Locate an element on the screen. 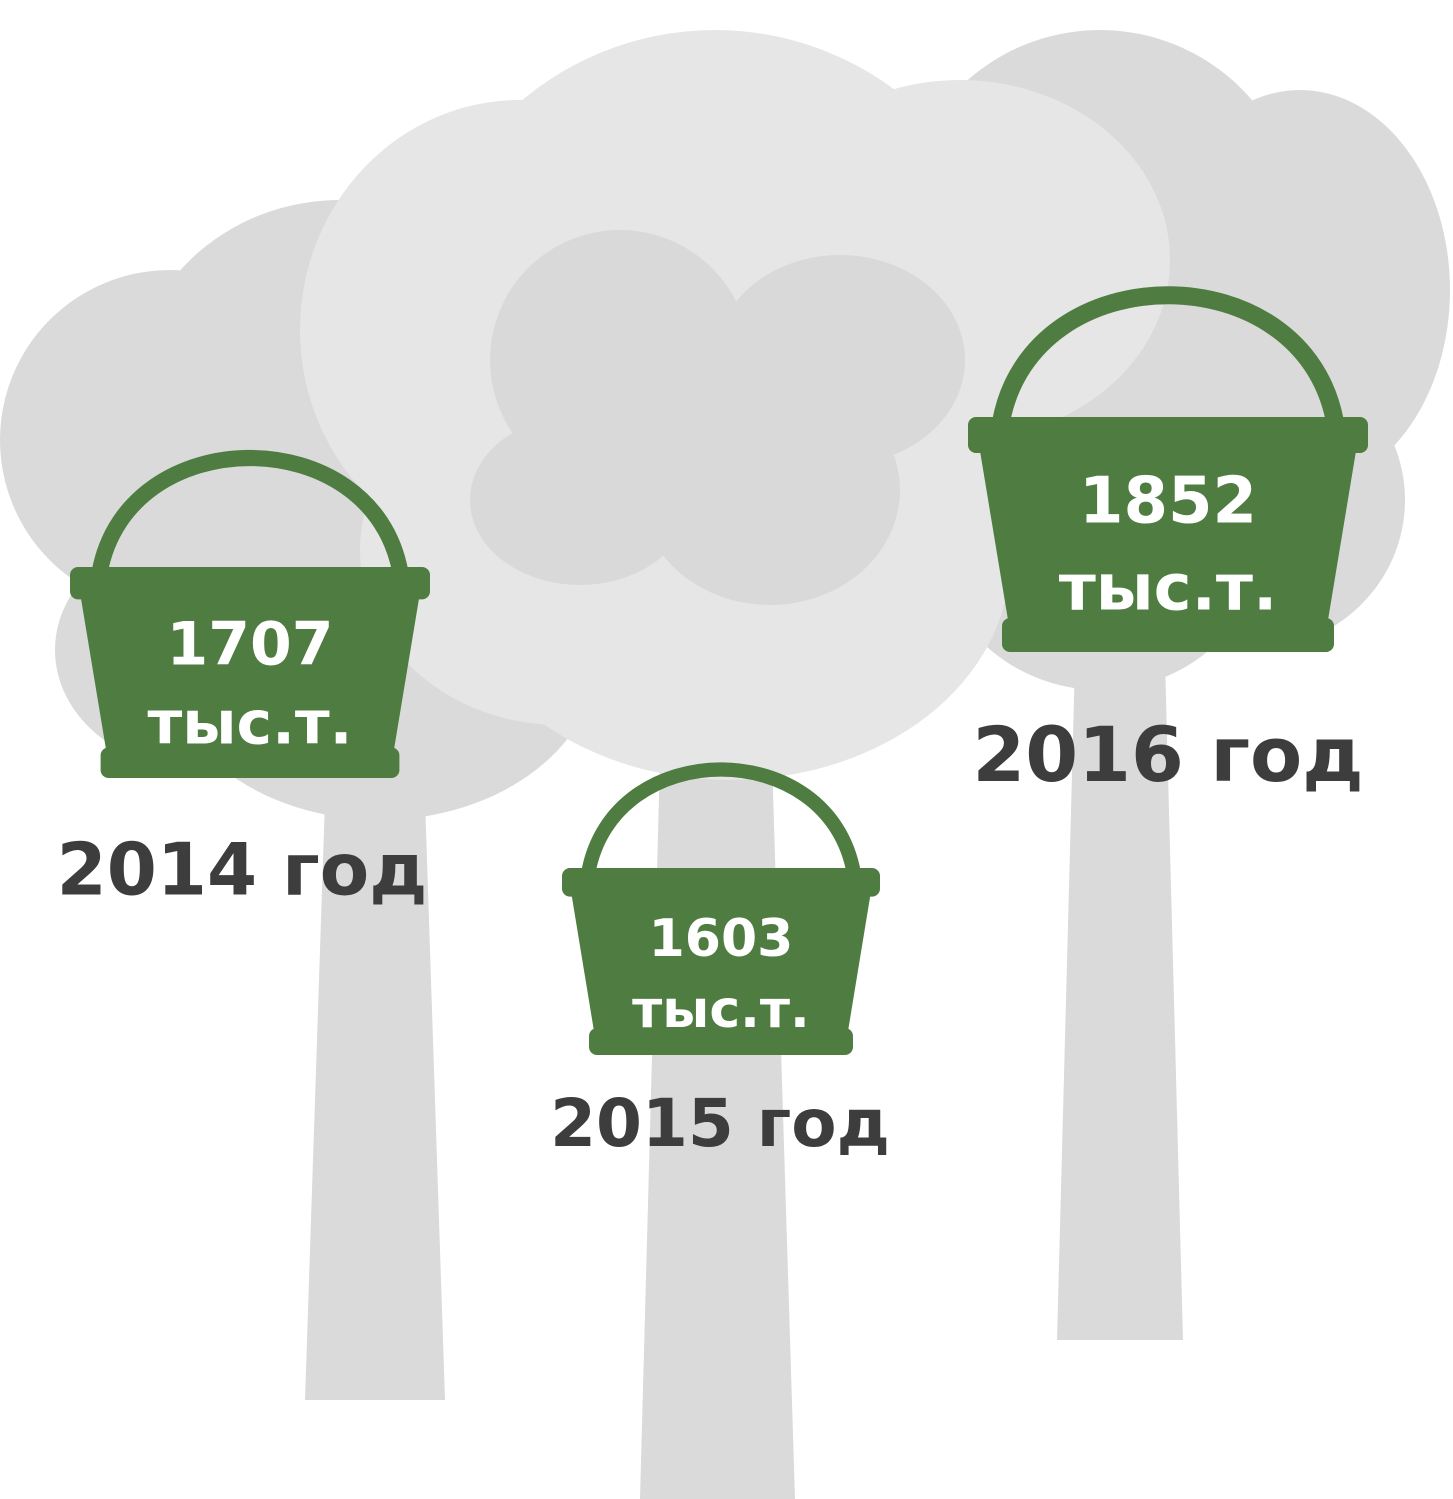 This screenshot has width=1453, height=1499. year-label: 2016 год is located at coordinates (1167, 754).